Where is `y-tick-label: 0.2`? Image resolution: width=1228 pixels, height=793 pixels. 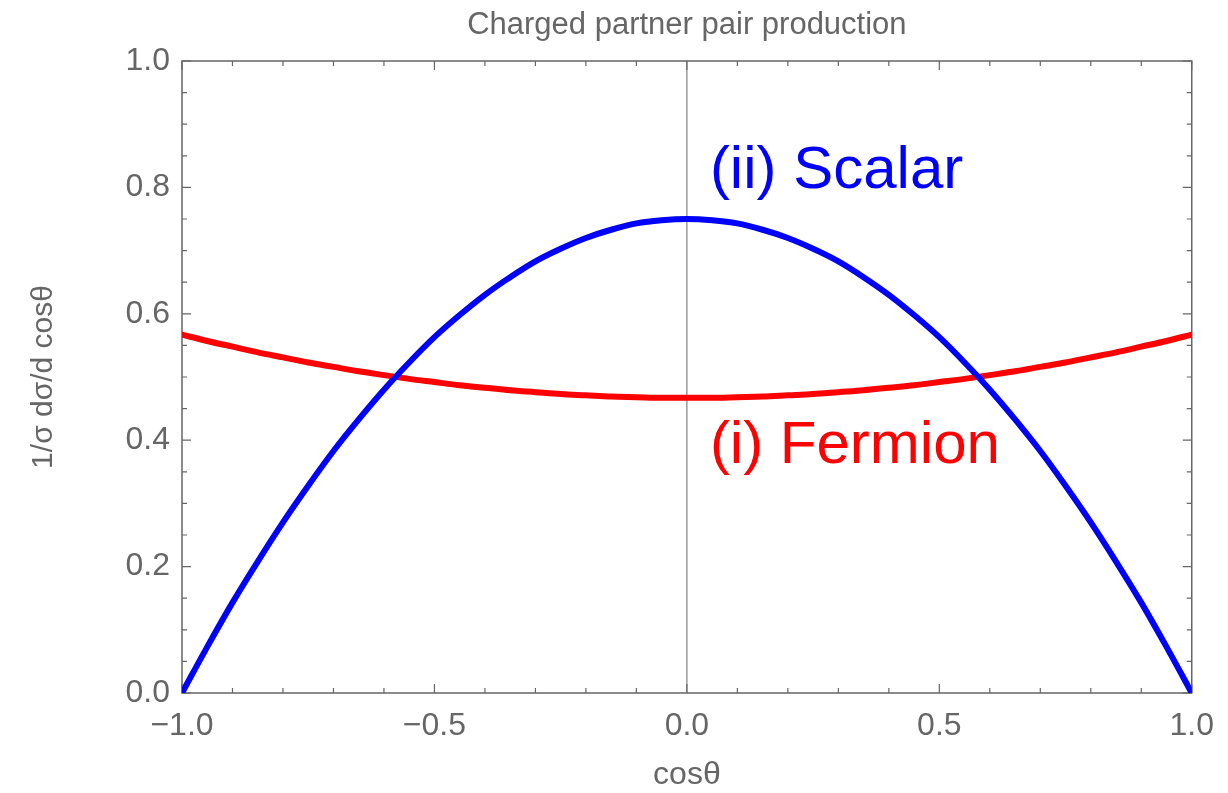
y-tick-label: 0.2 is located at coordinates (147, 564).